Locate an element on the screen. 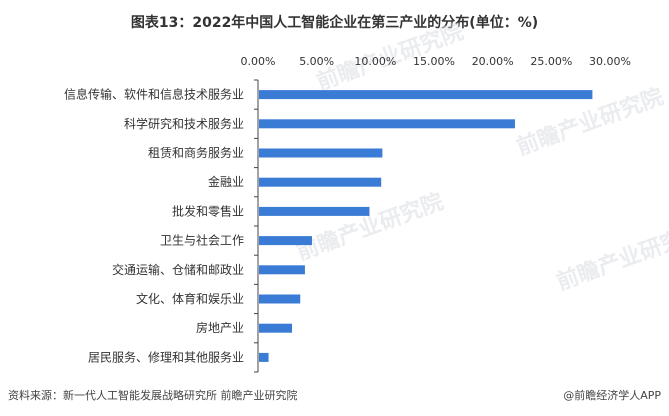 The width and height of the screenshot is (669, 416). x-tick-label: 20.00% is located at coordinates (493, 61).